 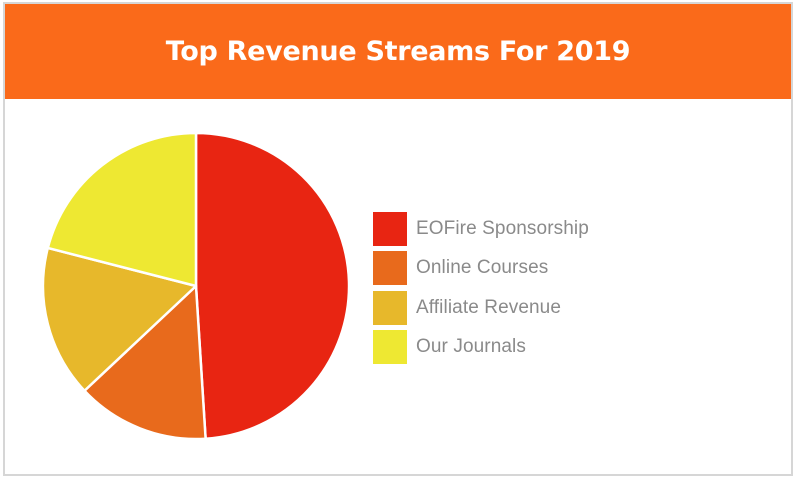 I want to click on legend-label: Online Courses, so click(x=482, y=268).